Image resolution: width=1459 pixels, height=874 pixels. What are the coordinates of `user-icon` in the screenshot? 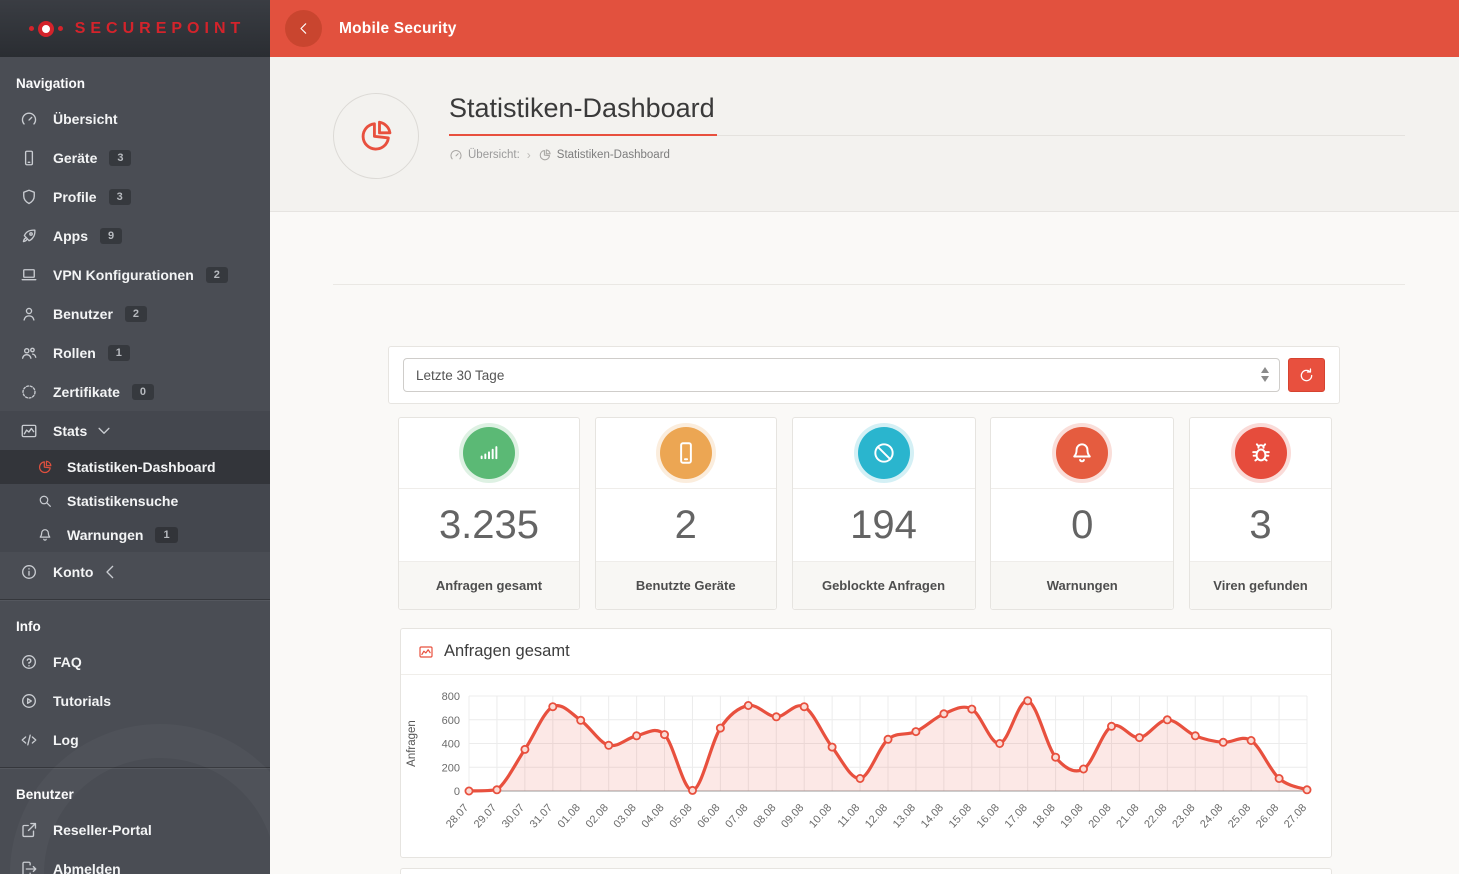 It's located at (29, 314).